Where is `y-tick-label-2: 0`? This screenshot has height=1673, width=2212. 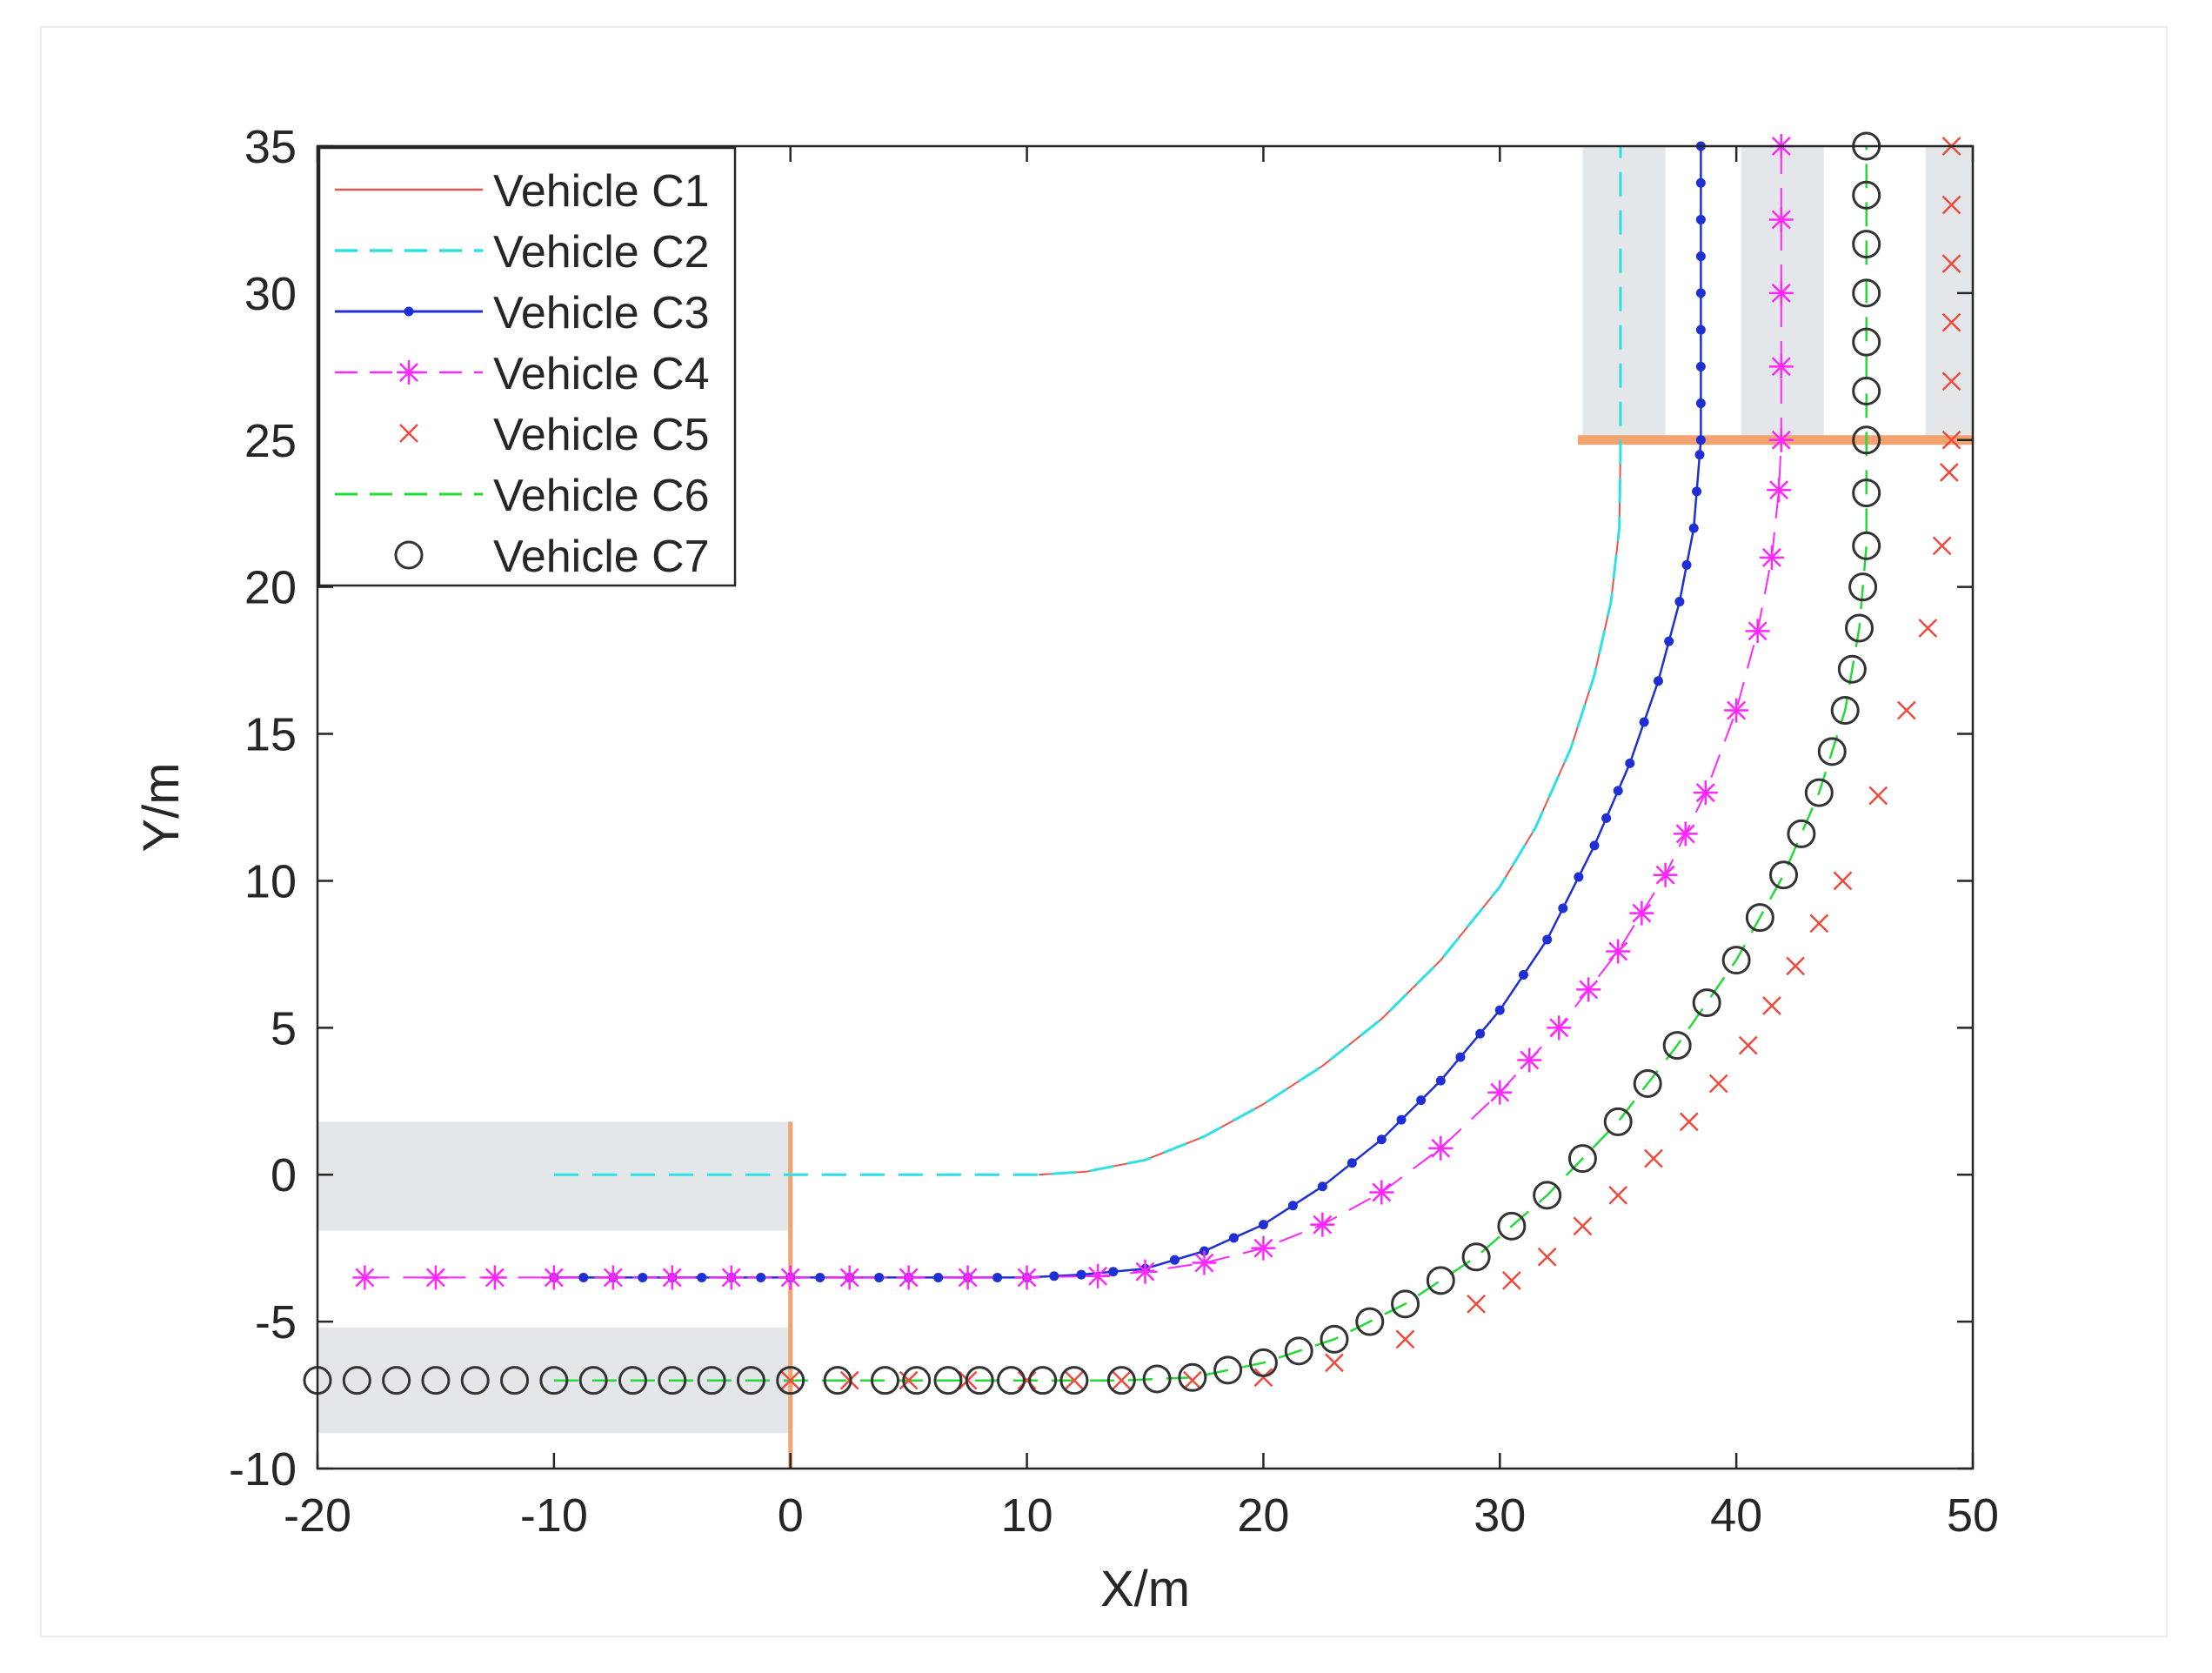 y-tick-label-2: 0 is located at coordinates (284, 1175).